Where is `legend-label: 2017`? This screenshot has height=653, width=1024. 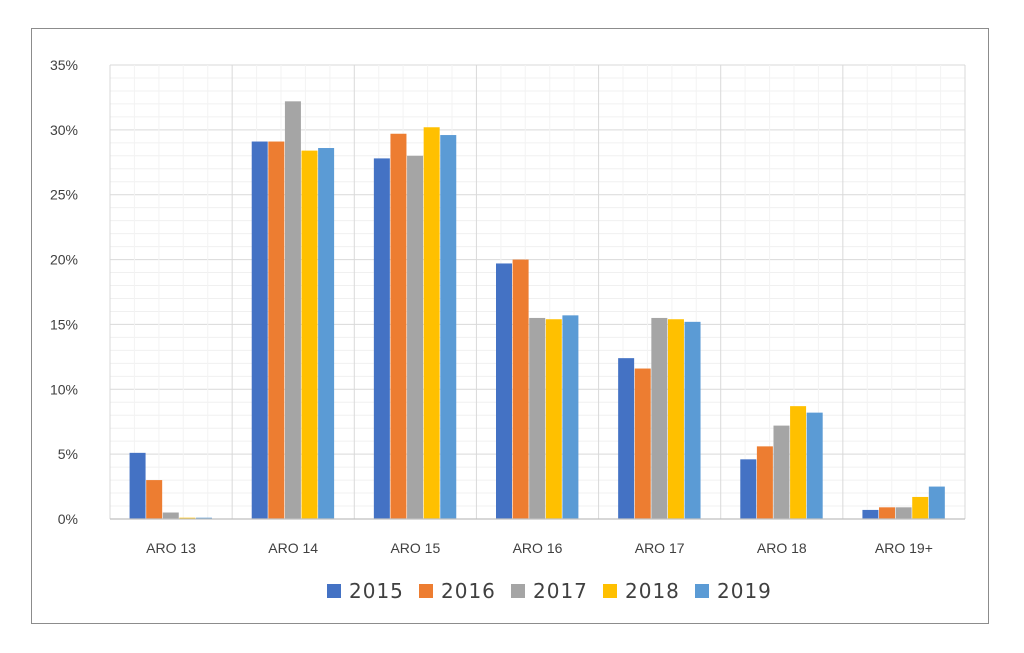
legend-label: 2017 is located at coordinates (560, 591).